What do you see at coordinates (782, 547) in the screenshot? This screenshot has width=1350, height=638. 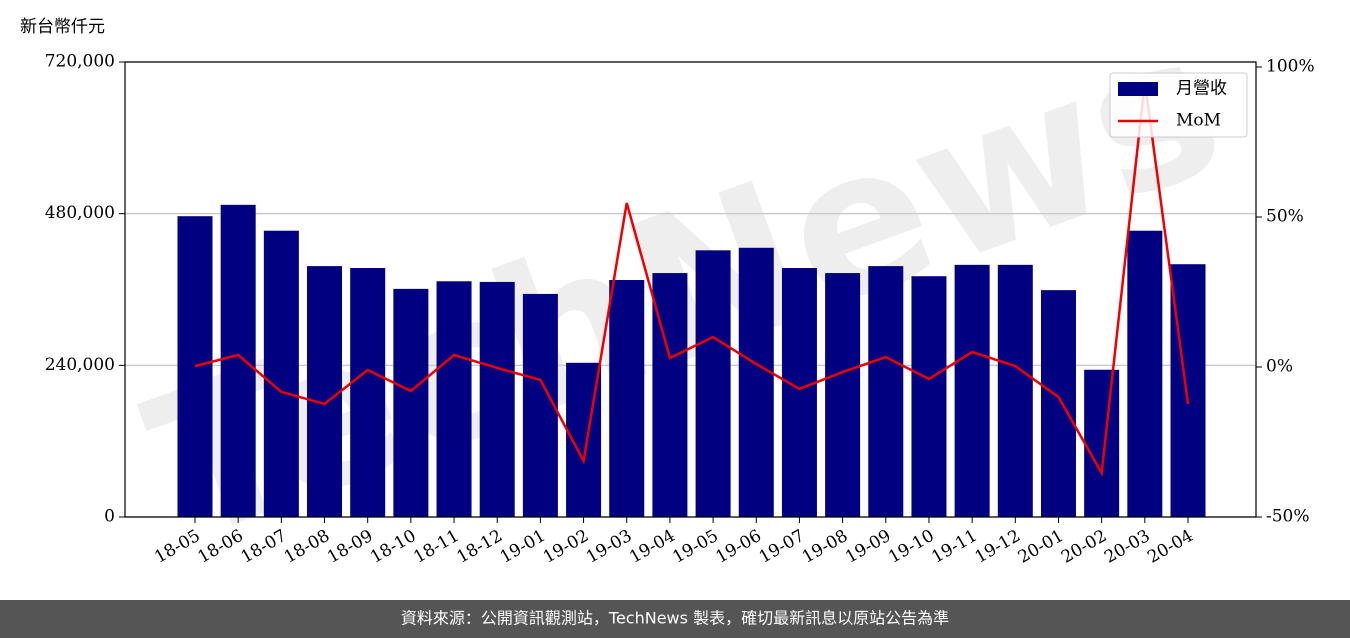 I see `x-tick-label: 19-07` at bounding box center [782, 547].